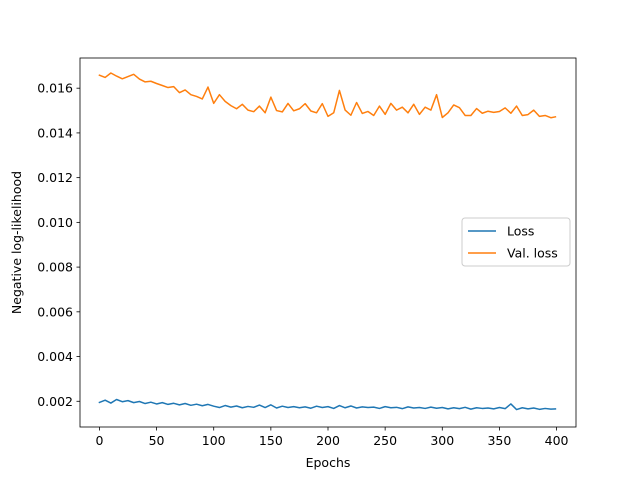 The width and height of the screenshot is (640, 485). Describe the element at coordinates (157, 440) in the screenshot. I see `x-tick-label: 50` at that location.